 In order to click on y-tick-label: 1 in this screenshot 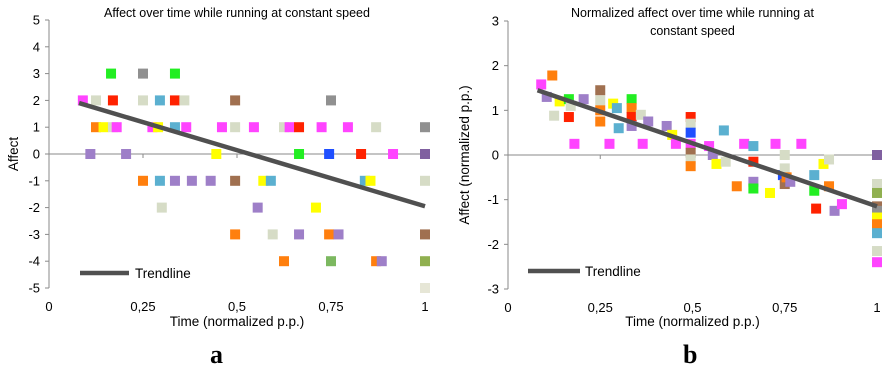, I will do `click(495, 110)`.